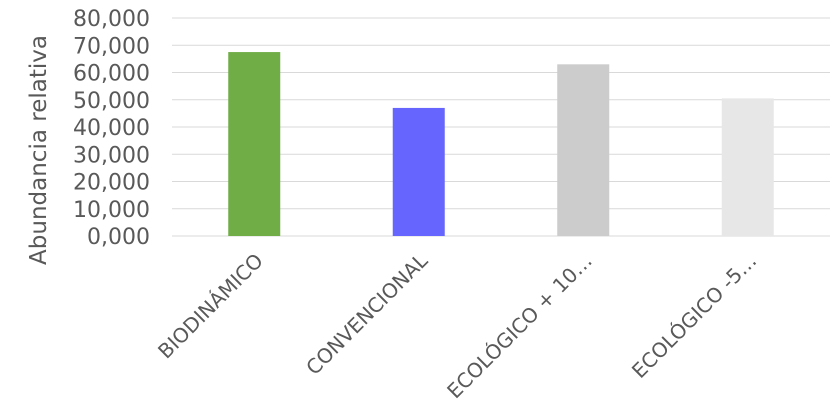  What do you see at coordinates (111, 183) in the screenshot?
I see `y-tick-label: 20,000` at bounding box center [111, 183].